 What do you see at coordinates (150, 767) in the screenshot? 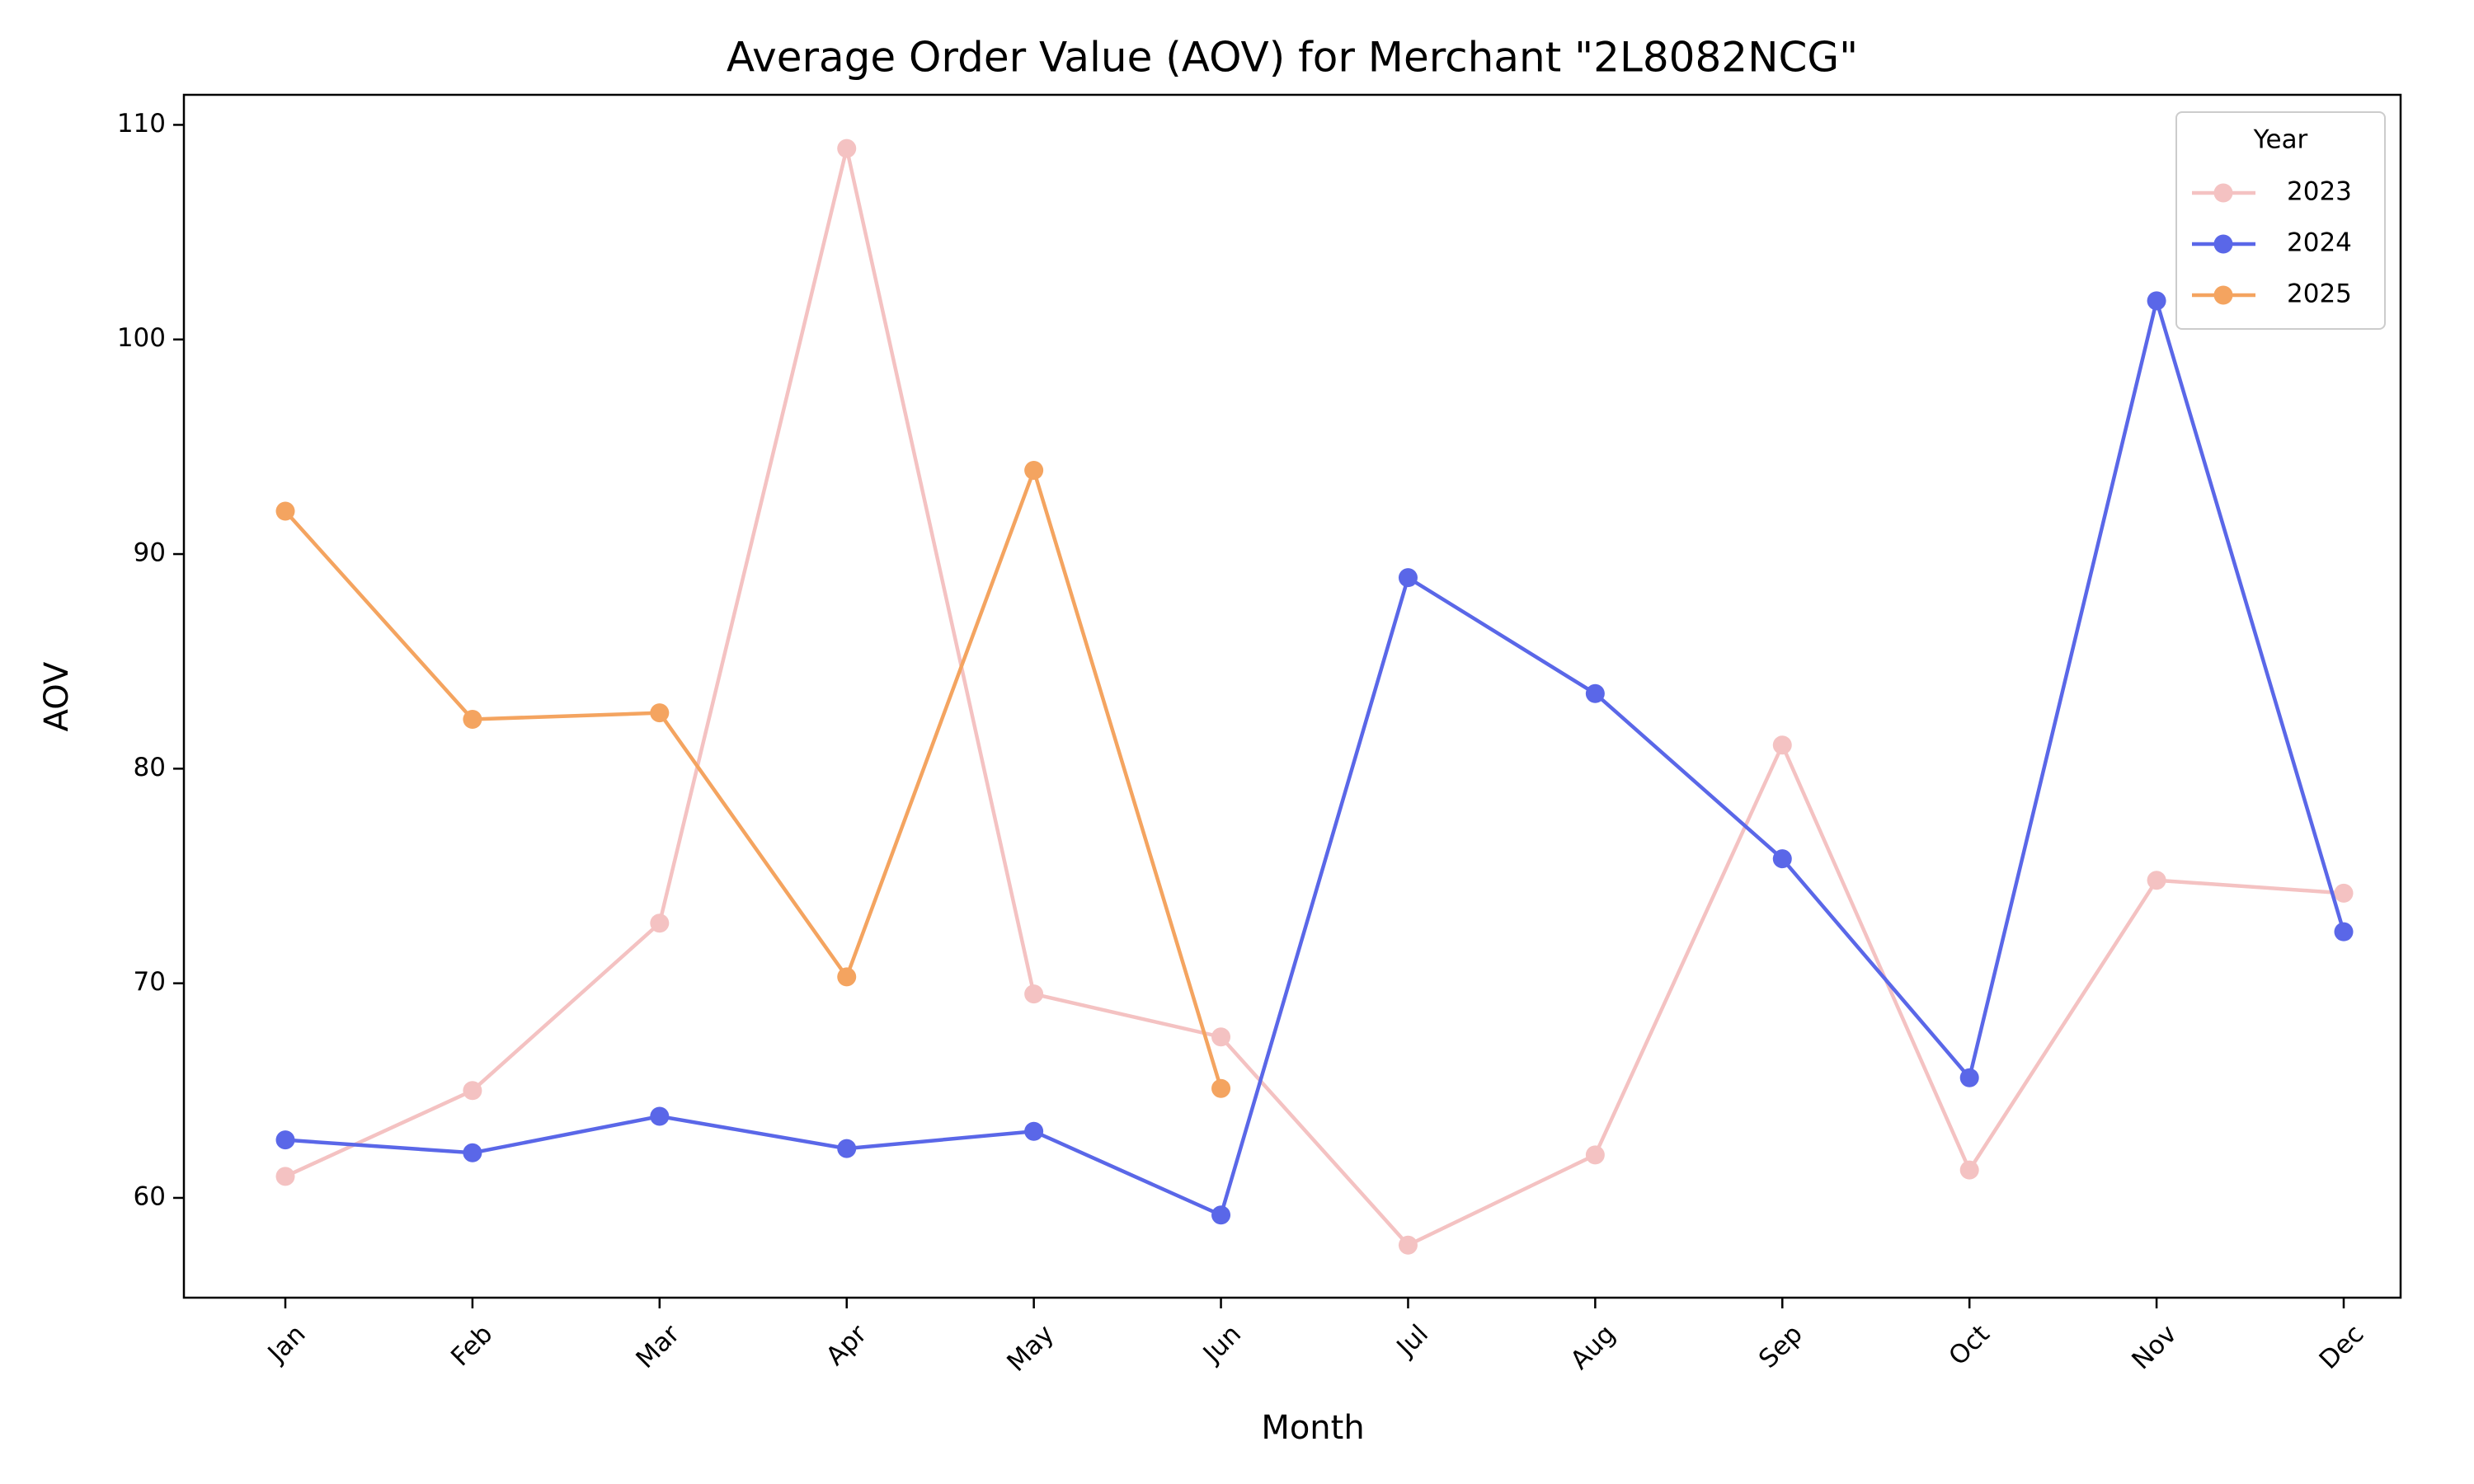
I see `y-tick-label: 80` at bounding box center [150, 767].